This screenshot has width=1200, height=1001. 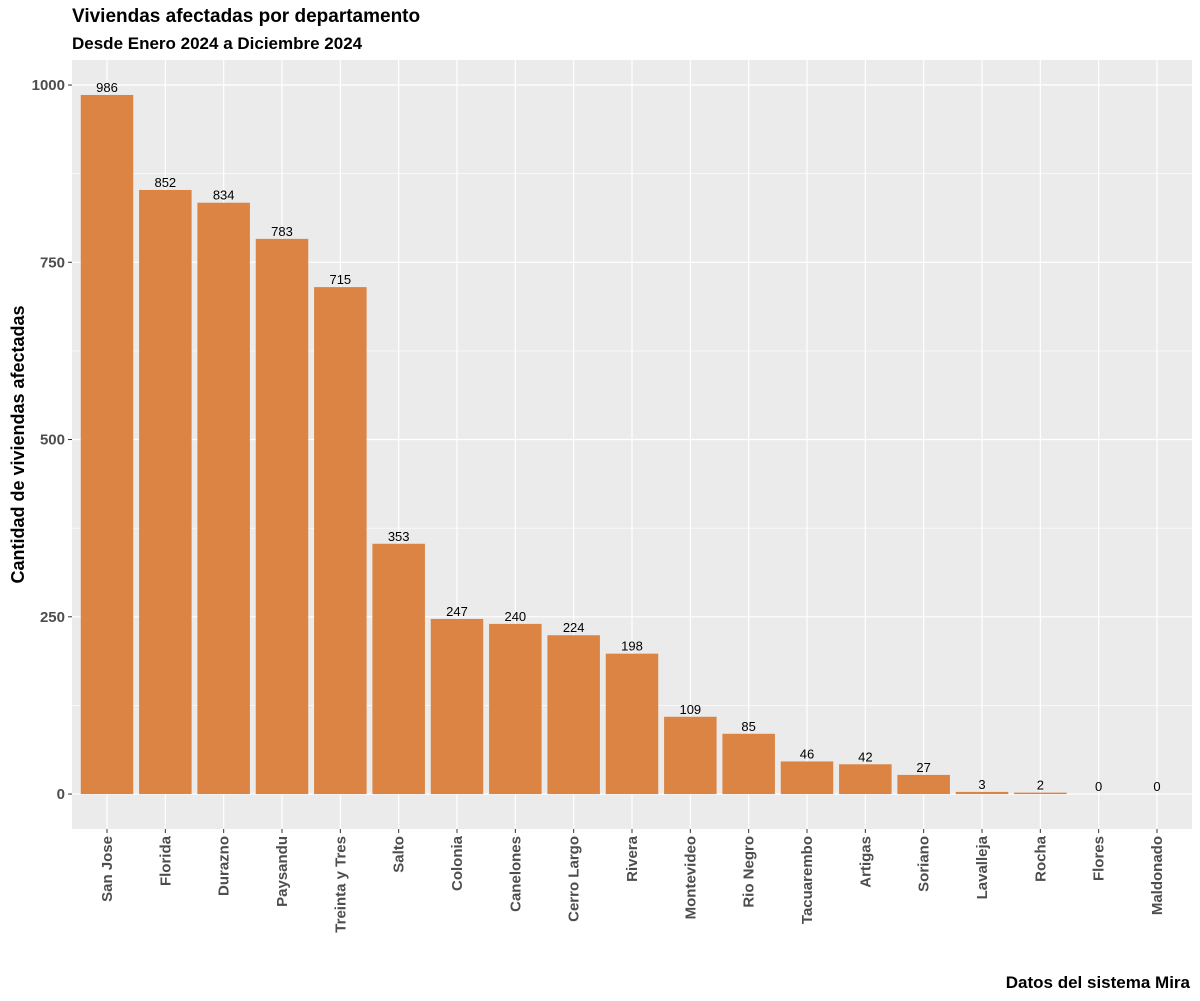 I want to click on y-tick-label: 250, so click(x=52, y=617).